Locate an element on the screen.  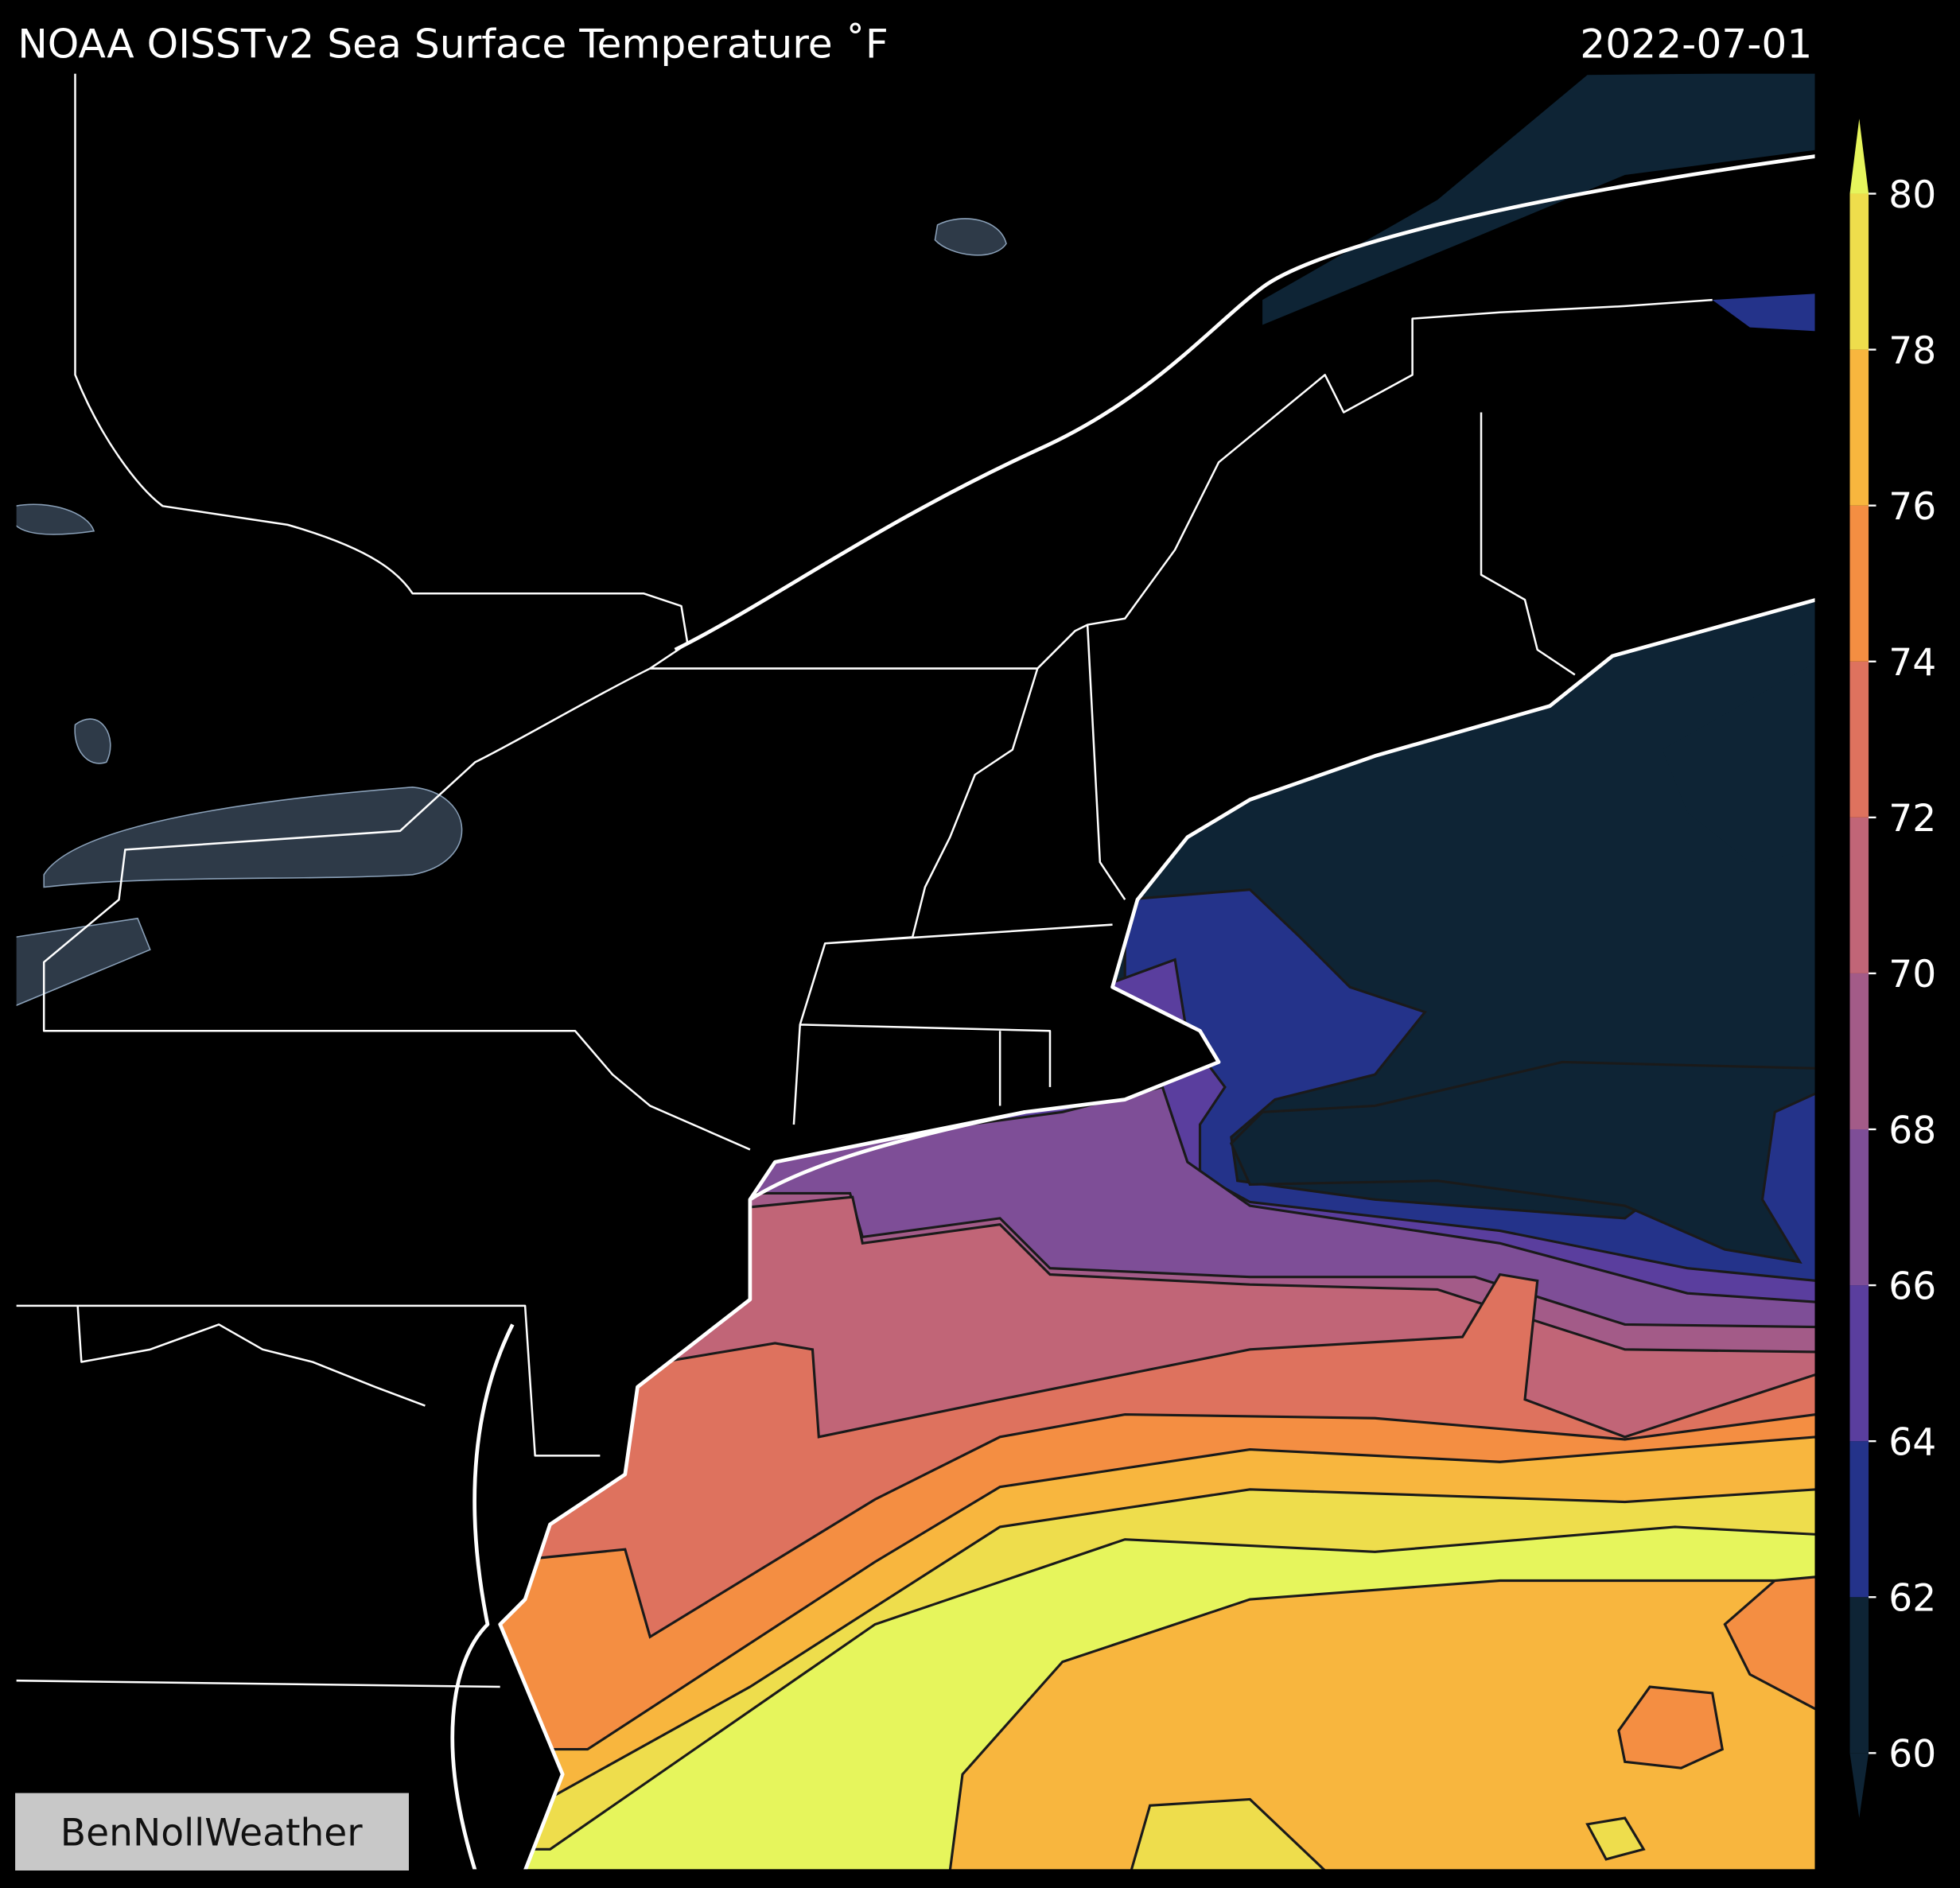
colorbar-tick-label: 68 is located at coordinates (1912, 1130).